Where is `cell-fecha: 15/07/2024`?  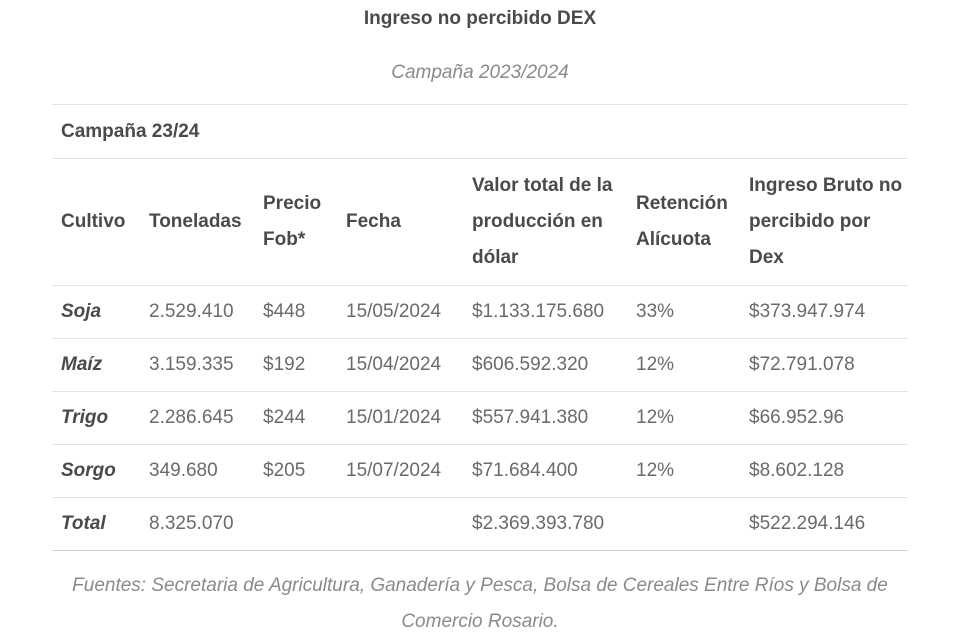
cell-fecha: 15/07/2024 is located at coordinates (400, 471).